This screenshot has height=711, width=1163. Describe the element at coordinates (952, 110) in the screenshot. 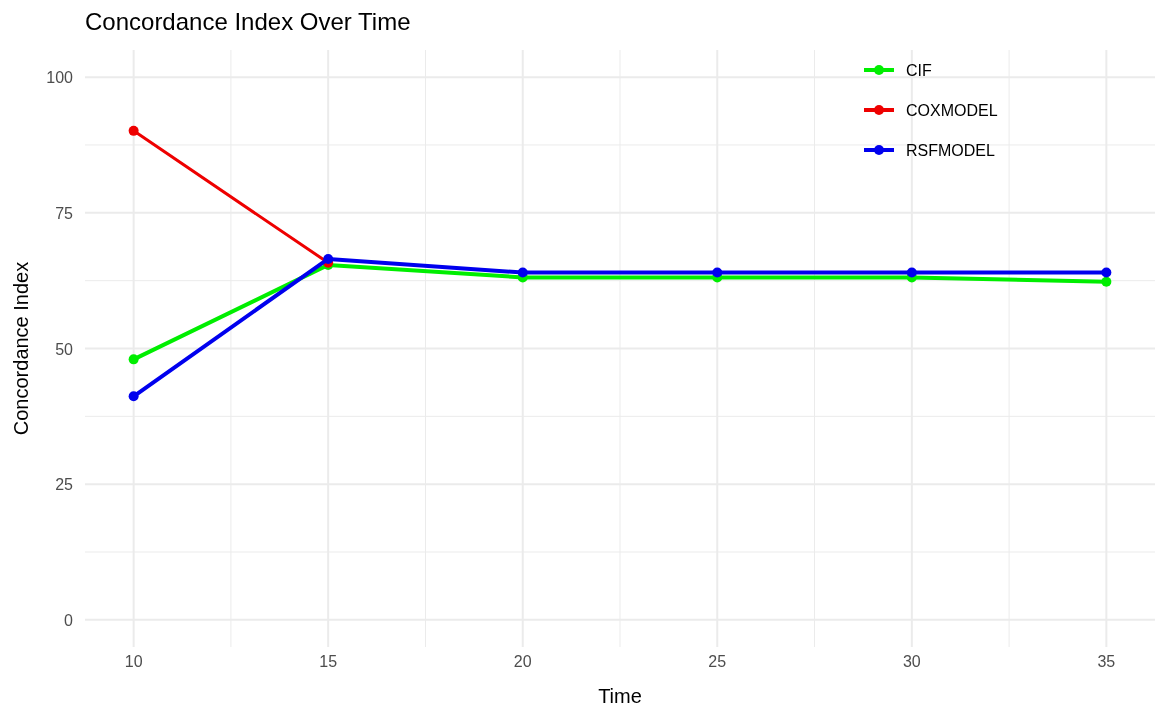

I see `legend-label: COXMODEL` at that location.